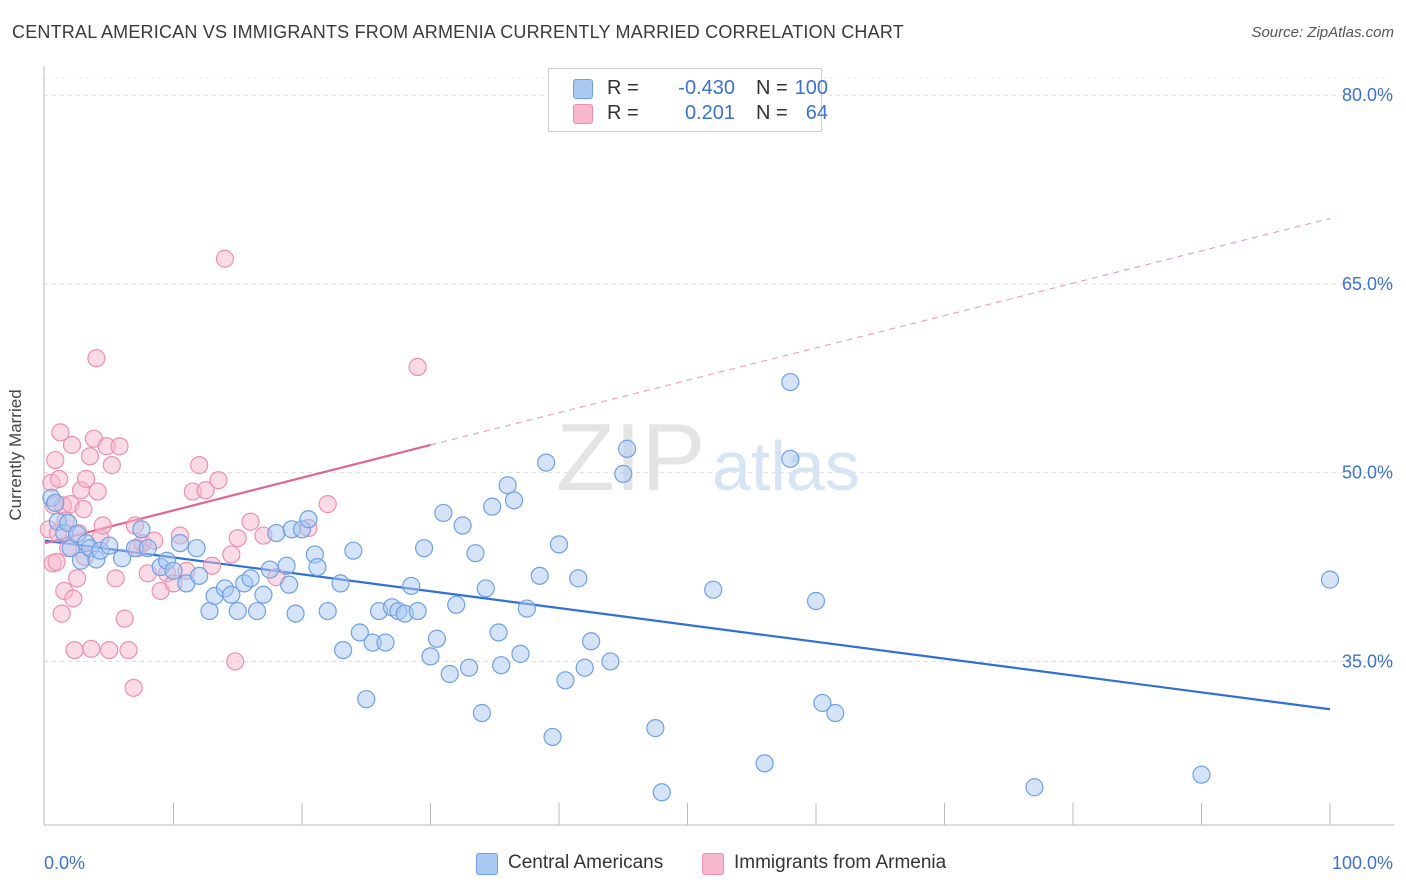 The height and width of the screenshot is (892, 1406). I want to click on watermark-zip: ZIP, so click(630, 457).